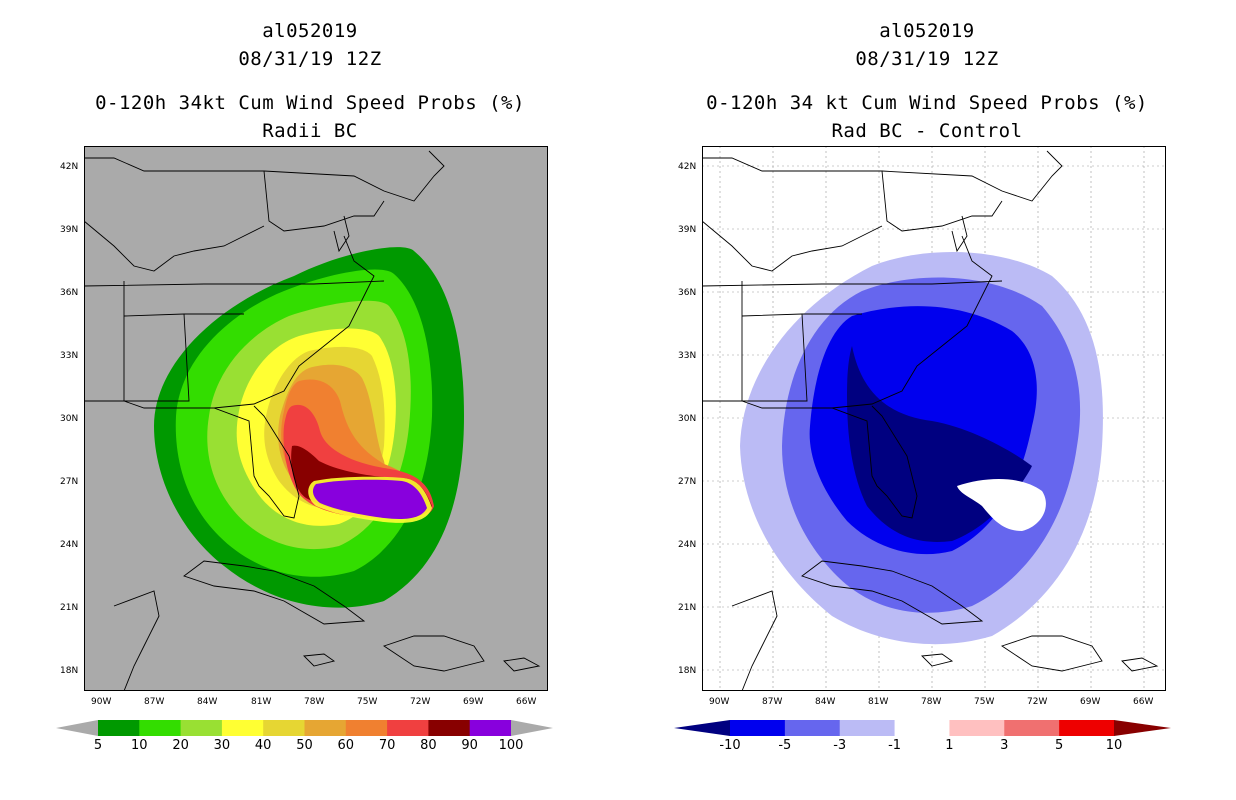 The height and width of the screenshot is (800, 1236). Describe the element at coordinates (207, 702) in the screenshot. I see `left-lon-label: 84W` at that location.